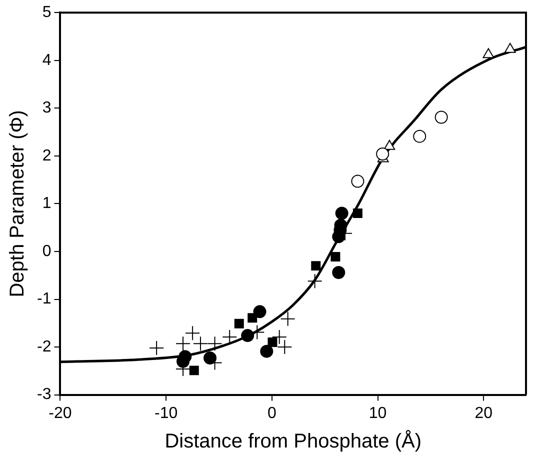 The width and height of the screenshot is (534, 460). What do you see at coordinates (47, 13) in the screenshot?
I see `y-tick-label: 5` at bounding box center [47, 13].